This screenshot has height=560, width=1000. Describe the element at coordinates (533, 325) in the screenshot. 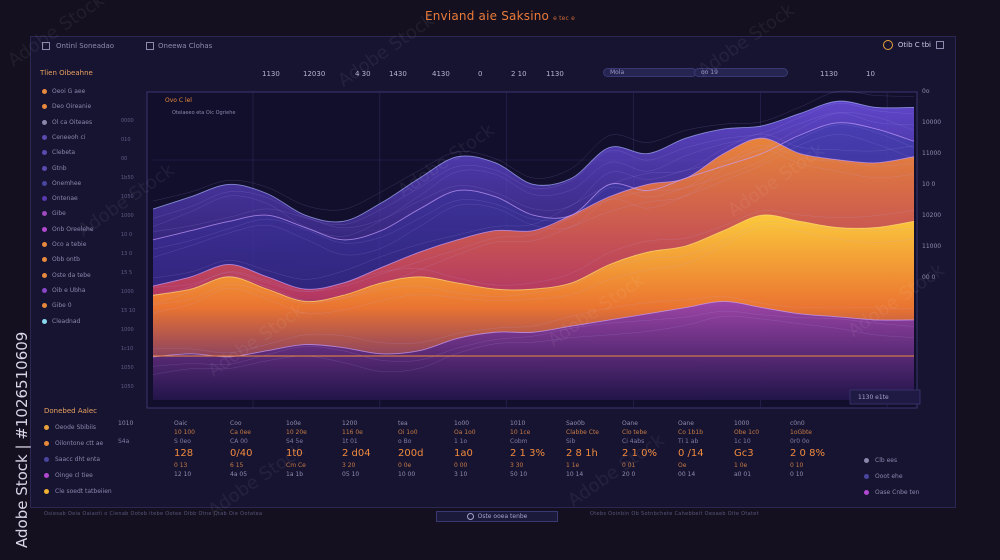

I see `echo-line-magenta` at that location.